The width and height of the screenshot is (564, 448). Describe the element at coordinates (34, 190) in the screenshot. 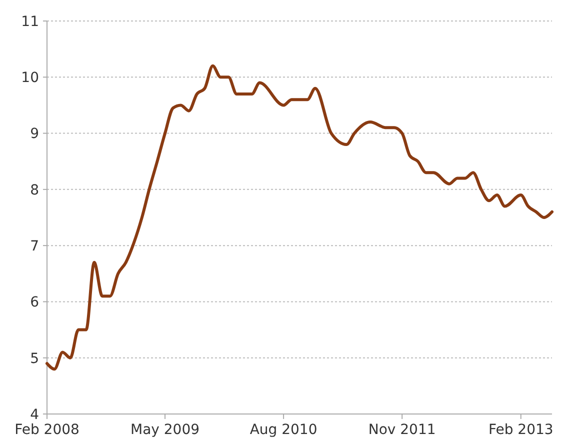

I see `y-tick-label: 8` at that location.